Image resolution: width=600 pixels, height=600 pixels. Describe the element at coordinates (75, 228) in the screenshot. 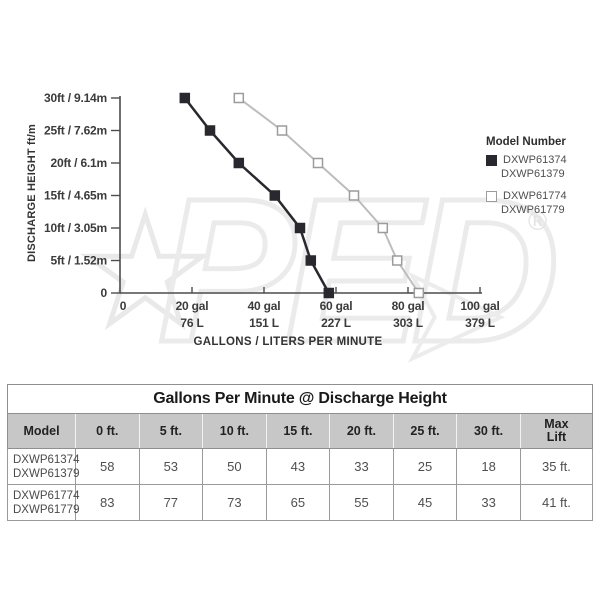

I see `y-tick-label: 10ft / 3.05m` at that location.